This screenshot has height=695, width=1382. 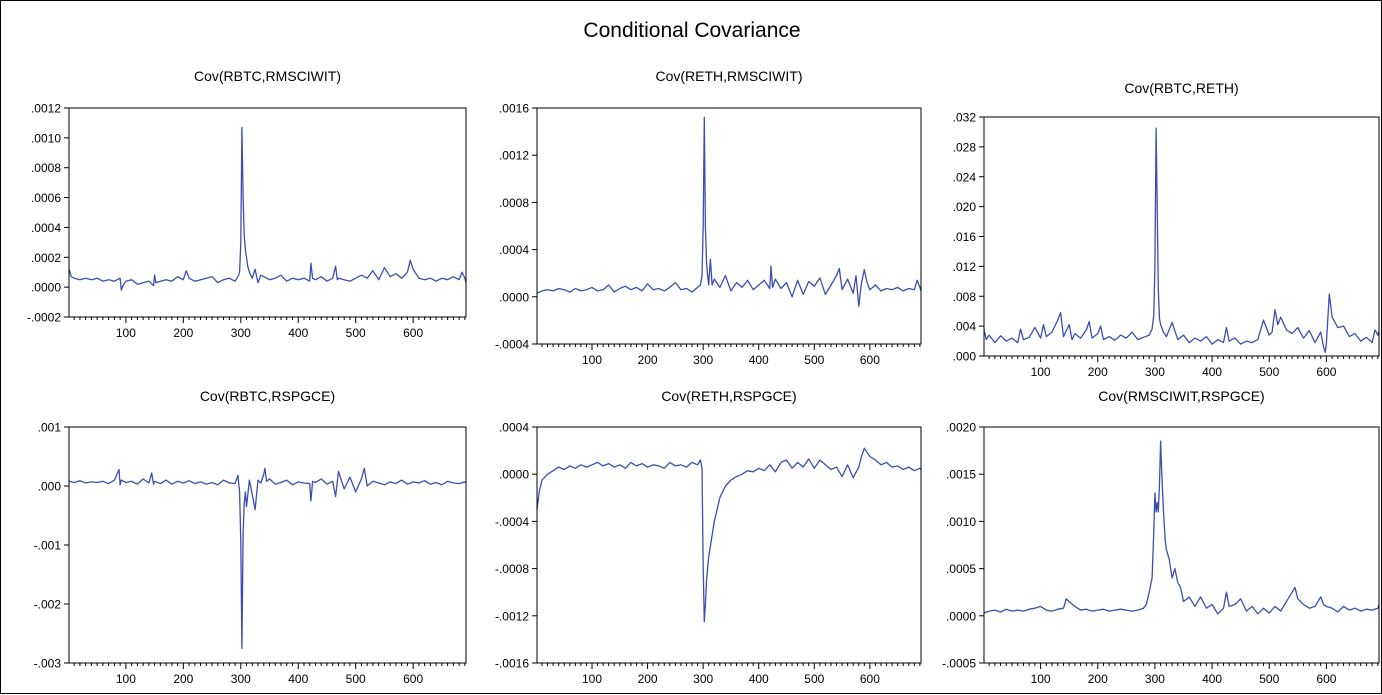 I want to click on y-tick-label: .0006, so click(x=46, y=198).